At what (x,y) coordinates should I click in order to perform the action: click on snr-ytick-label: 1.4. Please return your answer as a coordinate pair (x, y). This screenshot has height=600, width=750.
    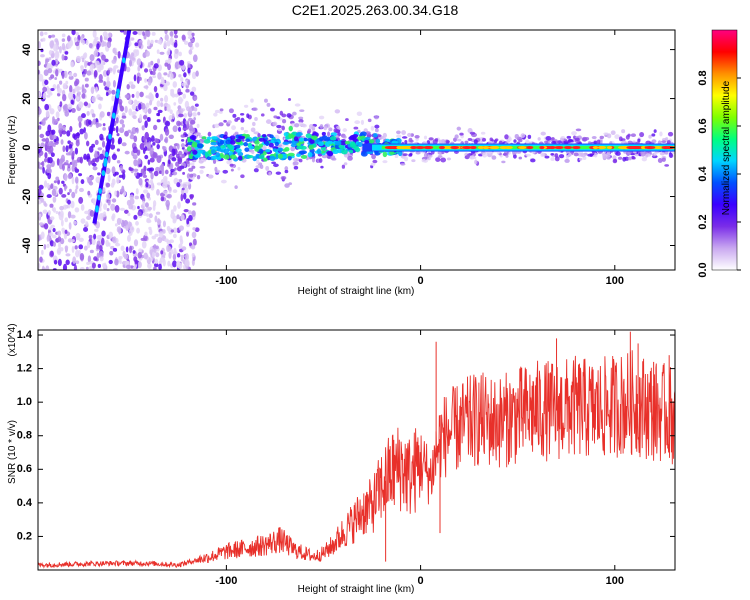
    Looking at the image, I should click on (25, 335).